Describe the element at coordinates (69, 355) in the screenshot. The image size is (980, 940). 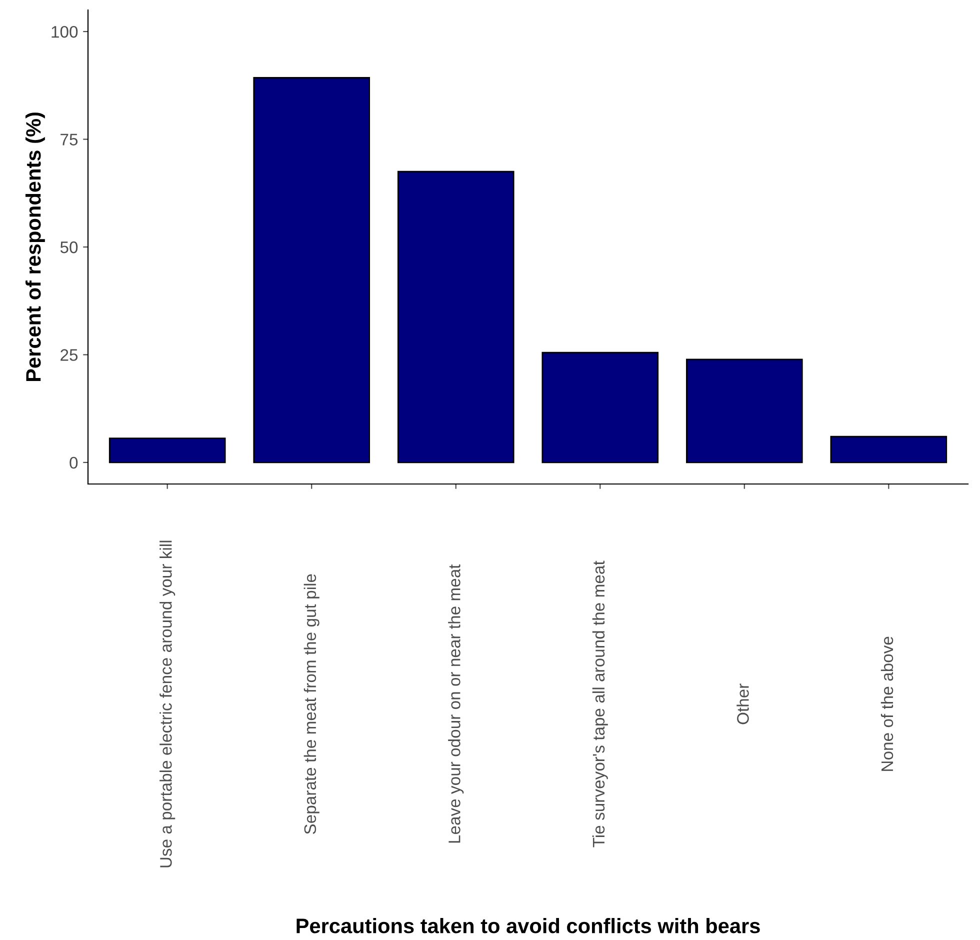
I see `y-tick-label: 25` at that location.